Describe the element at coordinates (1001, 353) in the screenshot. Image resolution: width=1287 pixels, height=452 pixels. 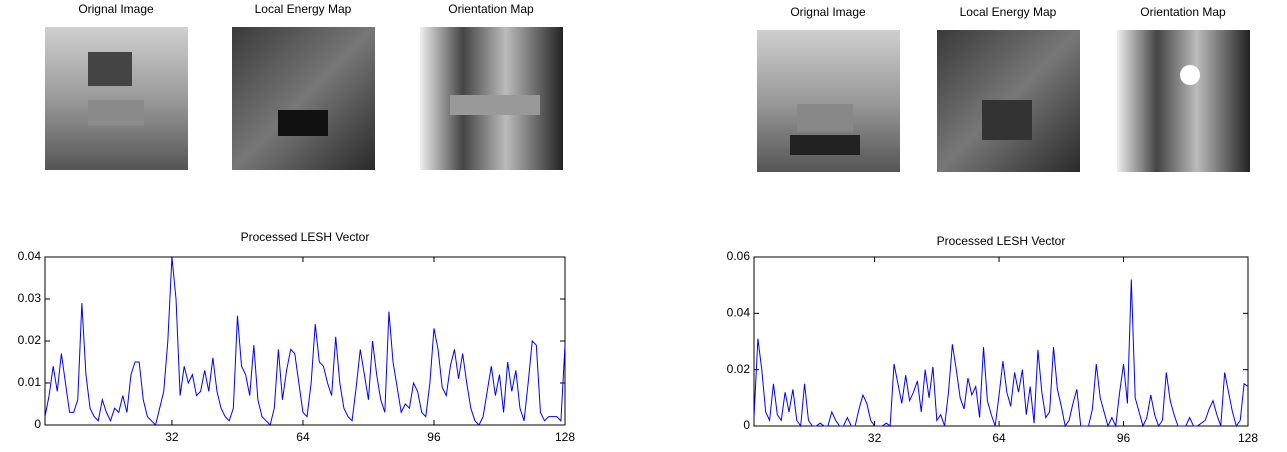
I see `data-line` at that location.